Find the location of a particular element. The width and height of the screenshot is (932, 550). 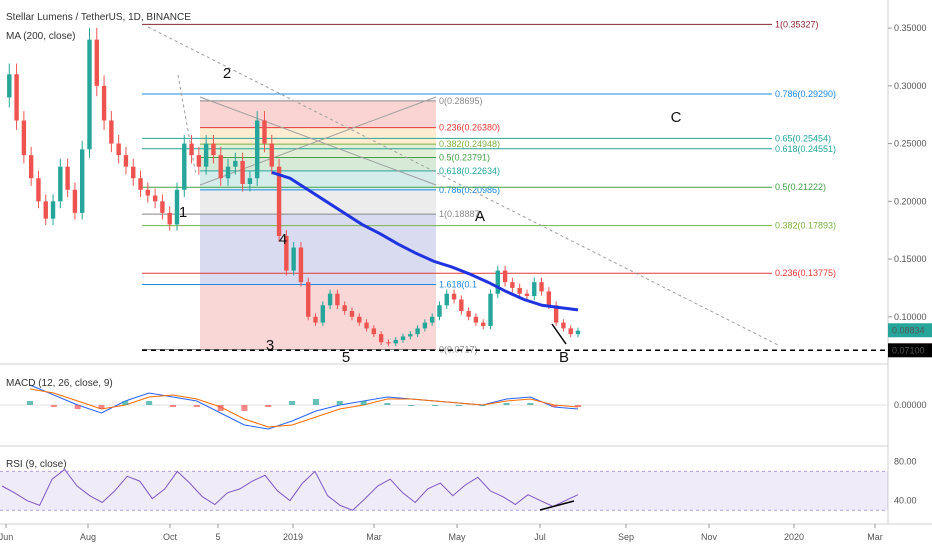

fib-ext-label: 0.618(0.24551) is located at coordinates (805, 149).